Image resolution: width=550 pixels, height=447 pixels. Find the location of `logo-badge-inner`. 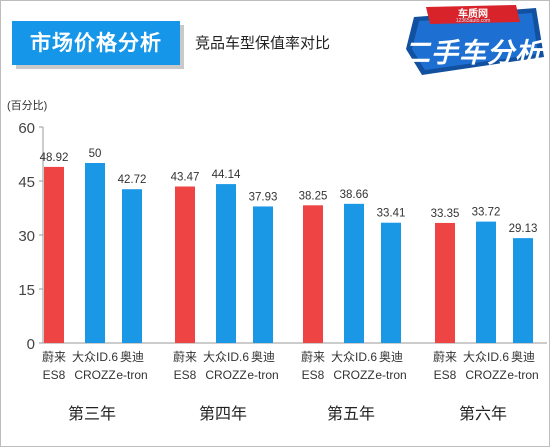

logo-badge-inner is located at coordinates (475, 41).